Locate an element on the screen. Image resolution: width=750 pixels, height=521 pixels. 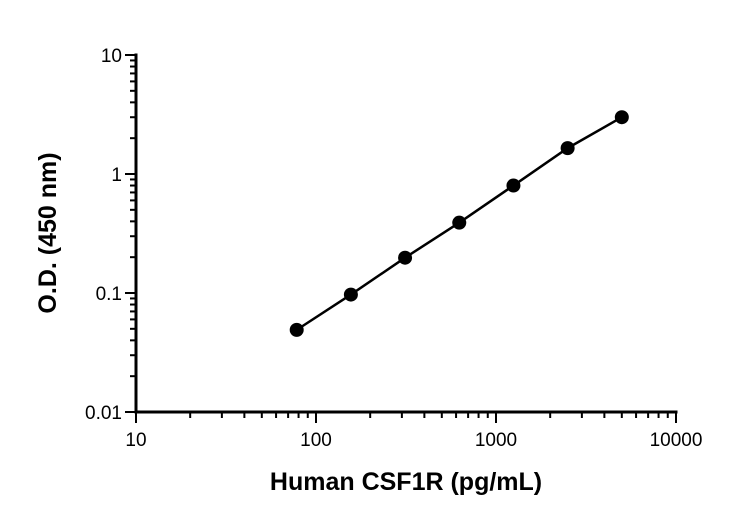
x-tick-label: 1000 is located at coordinates (496, 440).